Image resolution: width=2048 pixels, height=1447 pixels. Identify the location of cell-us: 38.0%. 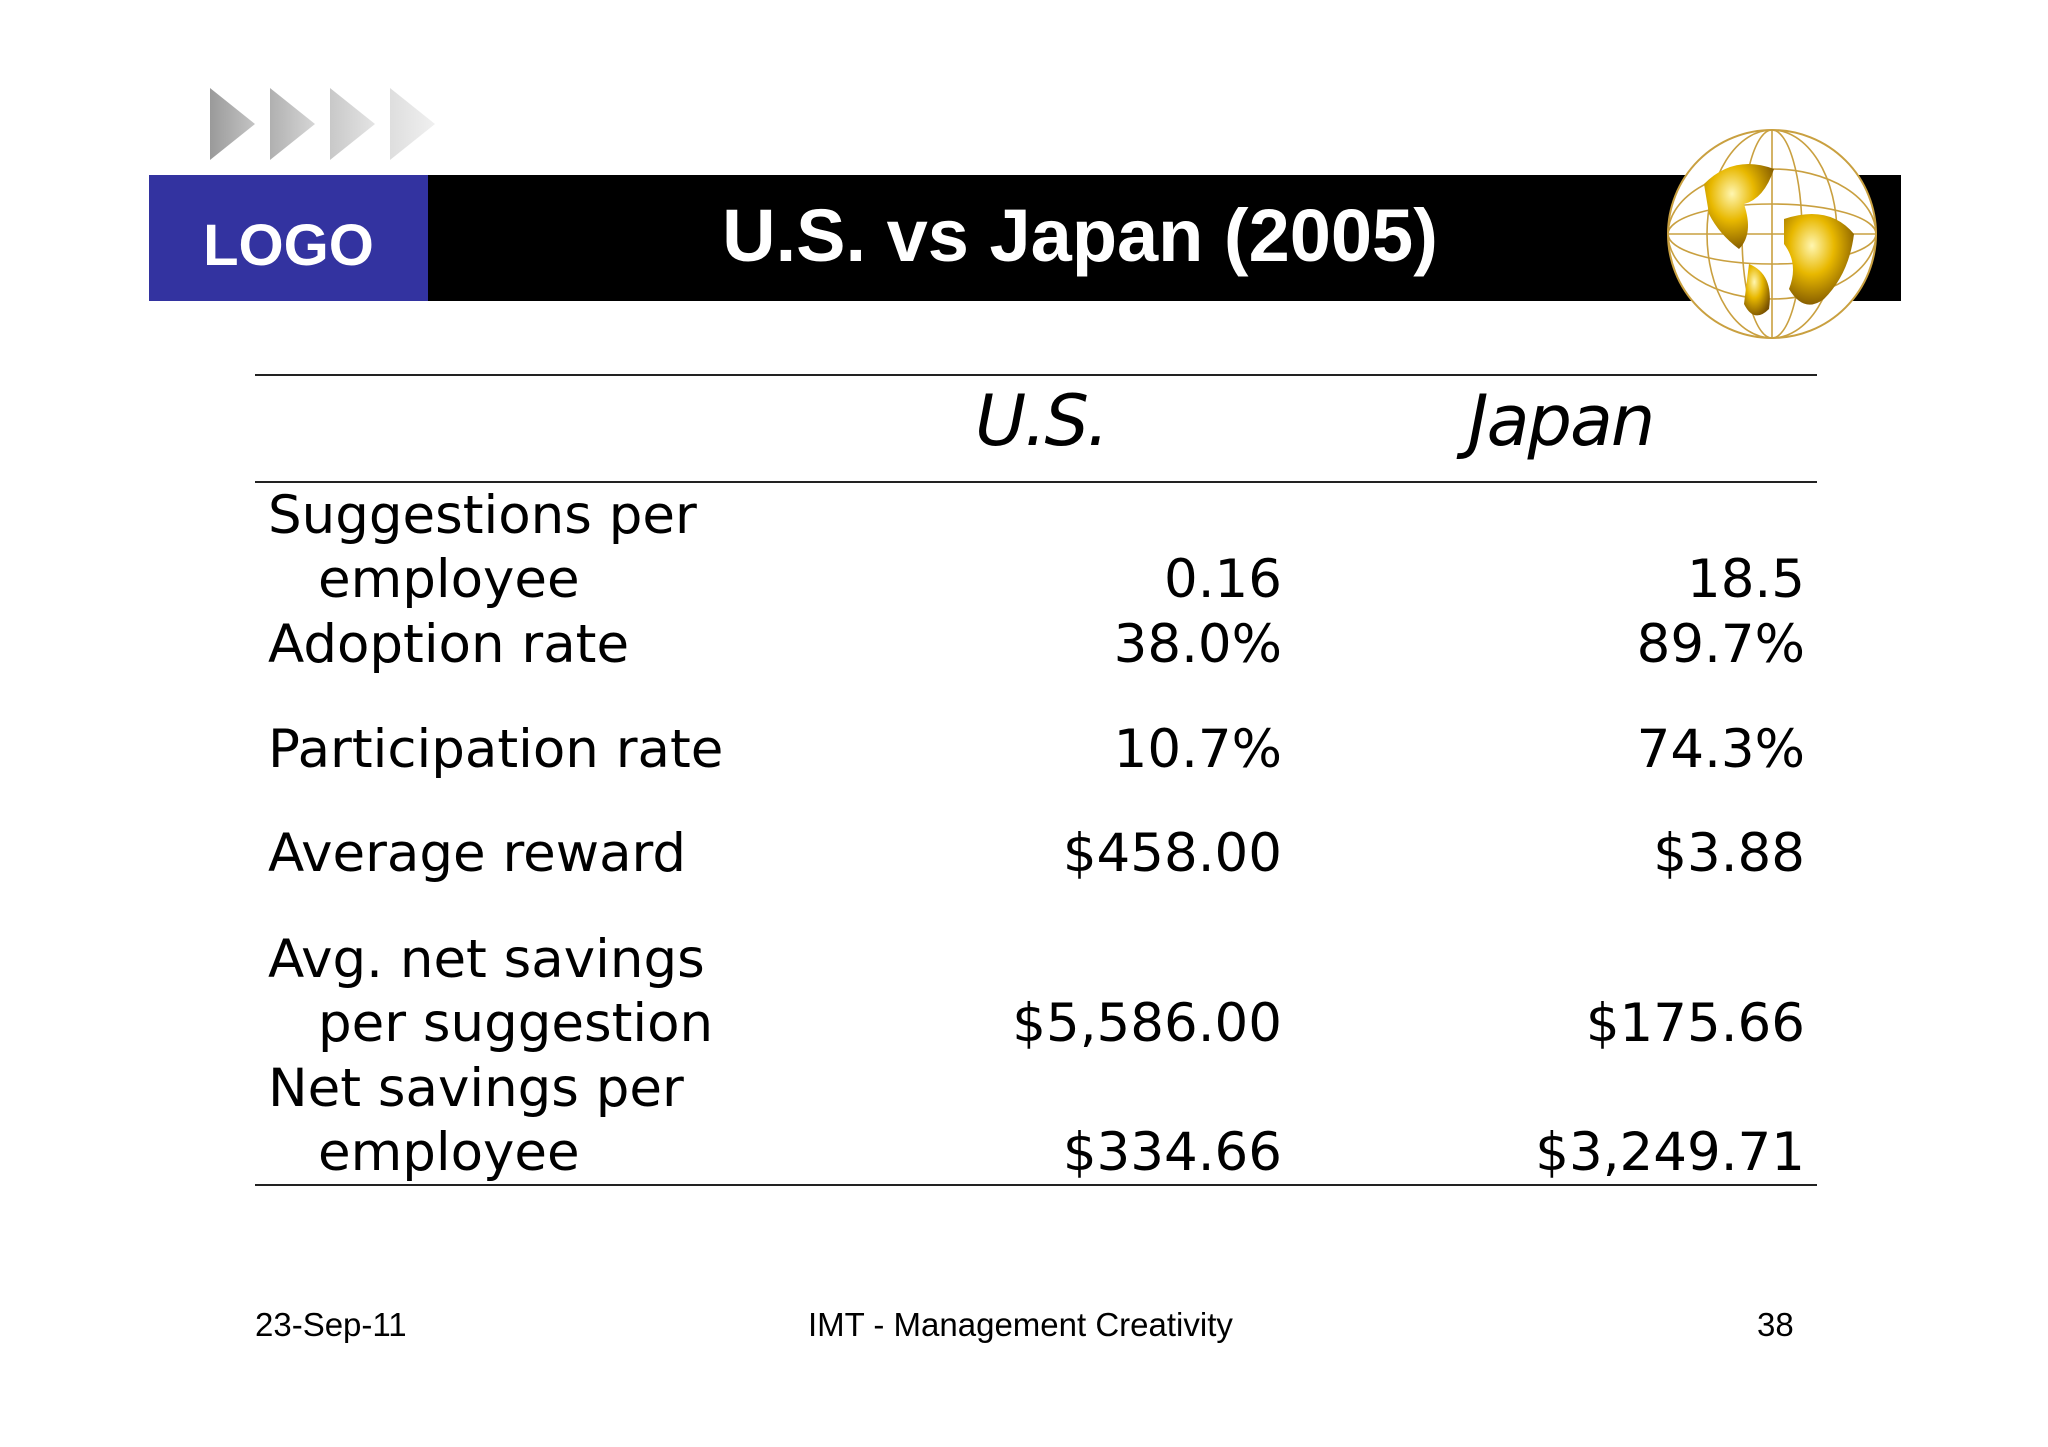
(1197, 644).